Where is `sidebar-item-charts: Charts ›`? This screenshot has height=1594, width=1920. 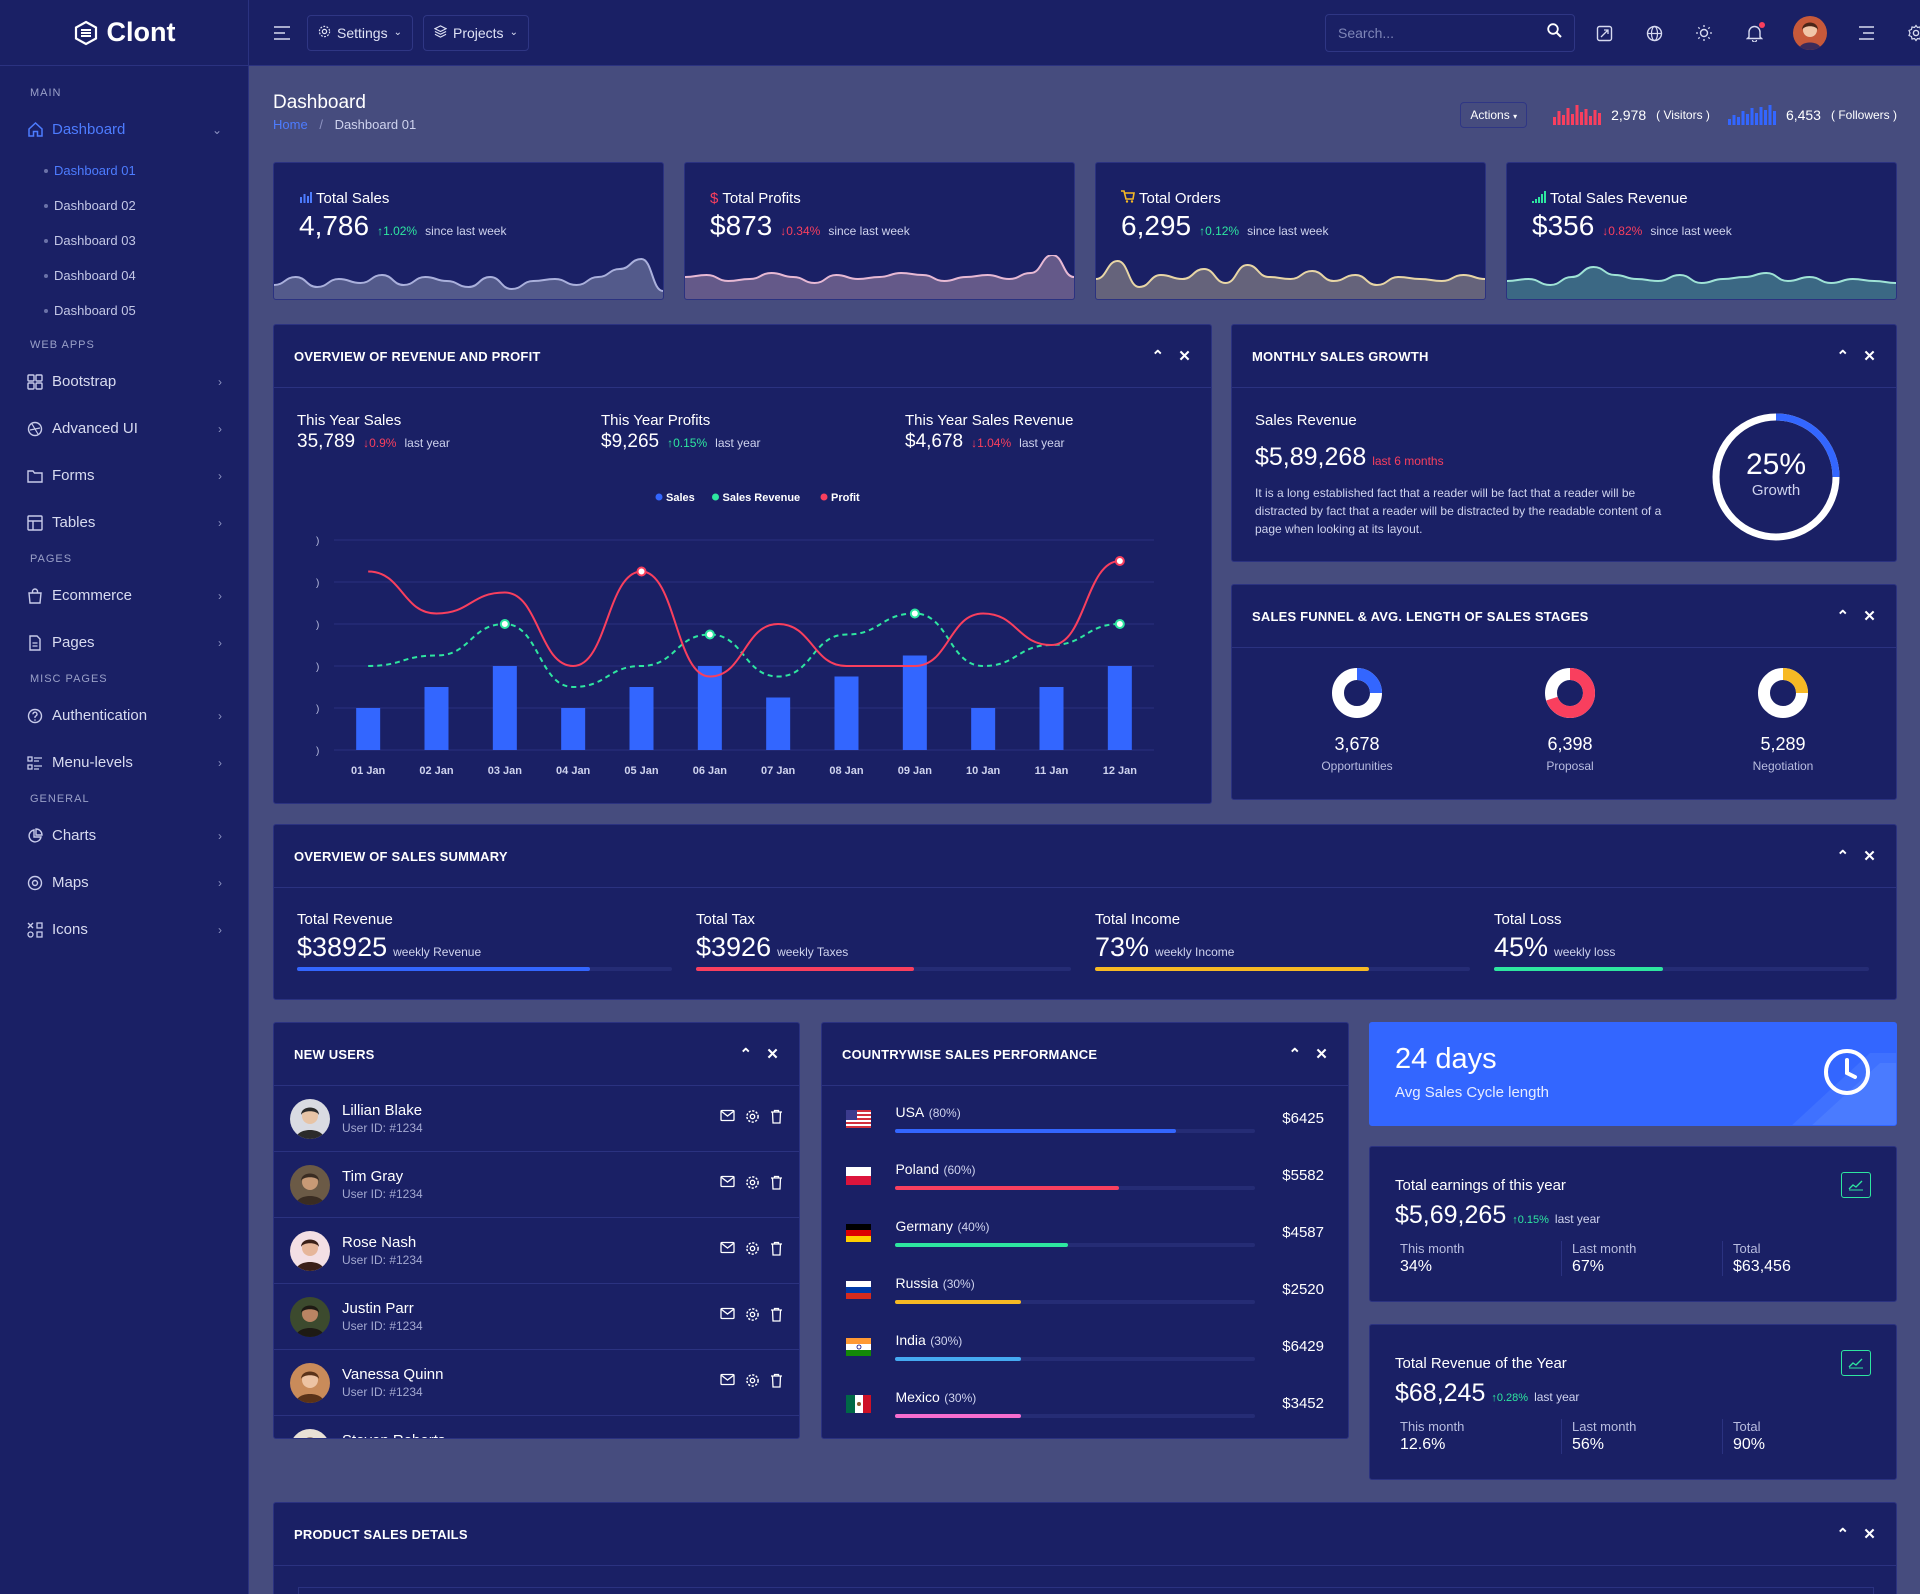 sidebar-item-charts: Charts › is located at coordinates (124, 835).